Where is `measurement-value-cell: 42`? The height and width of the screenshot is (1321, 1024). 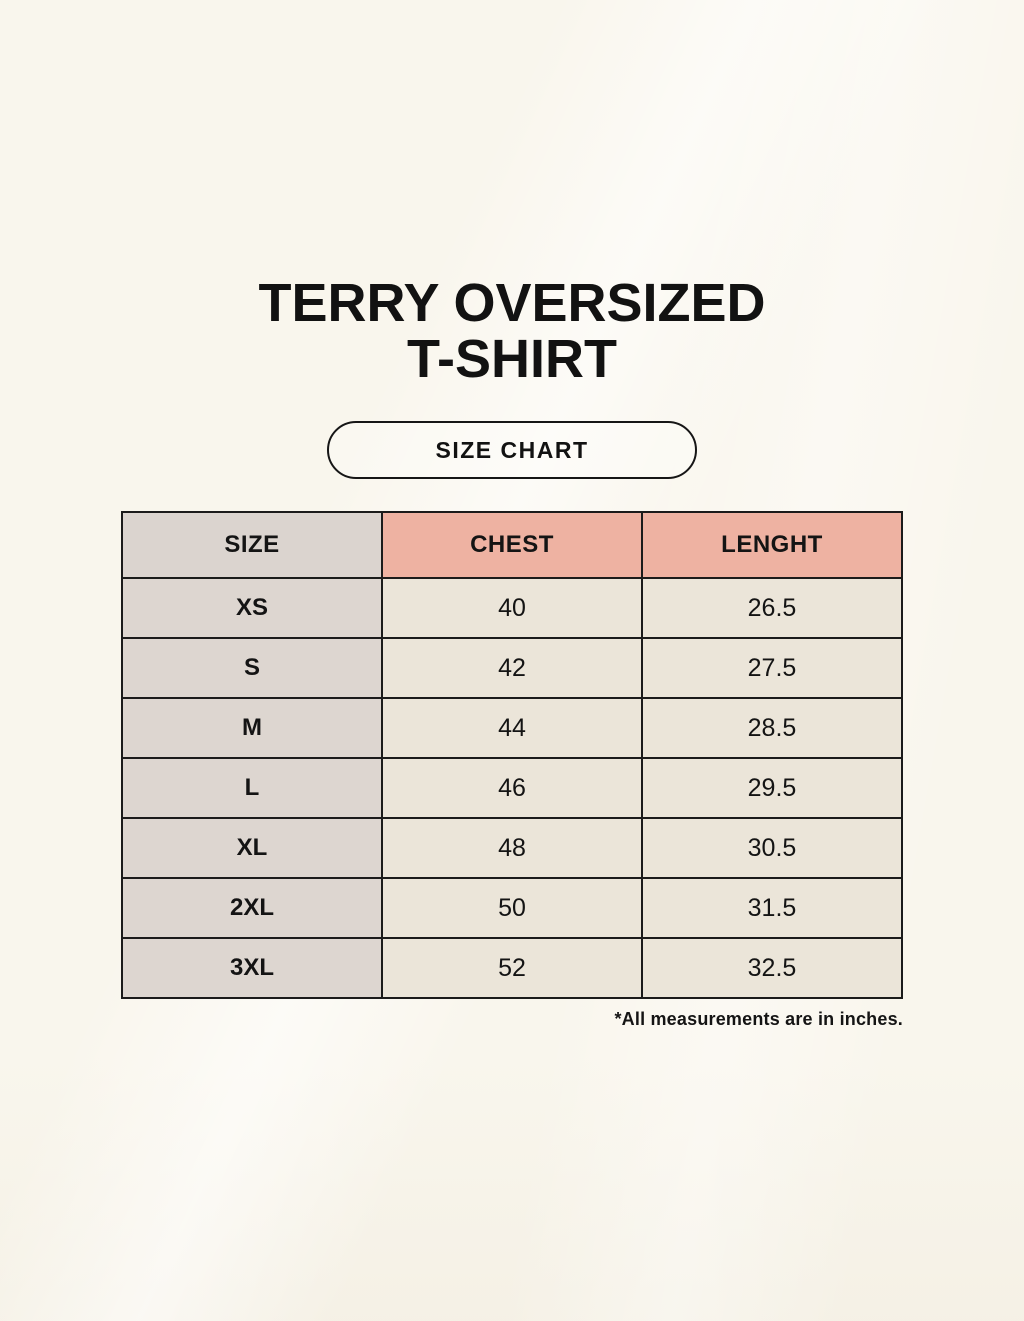 measurement-value-cell: 42 is located at coordinates (512, 668).